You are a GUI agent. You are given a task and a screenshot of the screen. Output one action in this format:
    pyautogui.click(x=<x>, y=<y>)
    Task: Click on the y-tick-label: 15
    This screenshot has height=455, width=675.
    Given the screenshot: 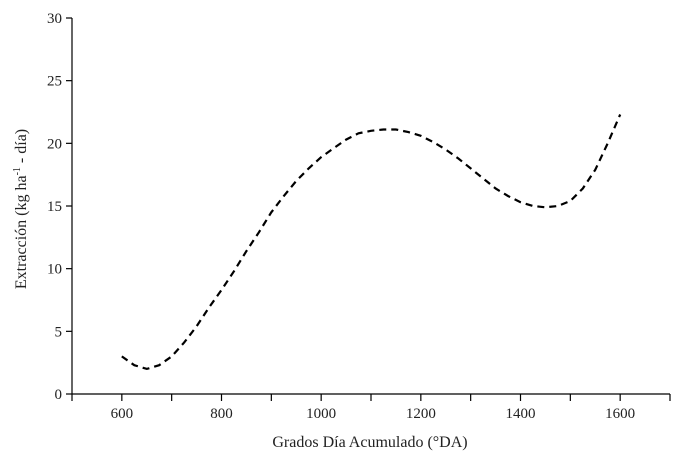 What is the action you would take?
    pyautogui.click(x=54, y=207)
    